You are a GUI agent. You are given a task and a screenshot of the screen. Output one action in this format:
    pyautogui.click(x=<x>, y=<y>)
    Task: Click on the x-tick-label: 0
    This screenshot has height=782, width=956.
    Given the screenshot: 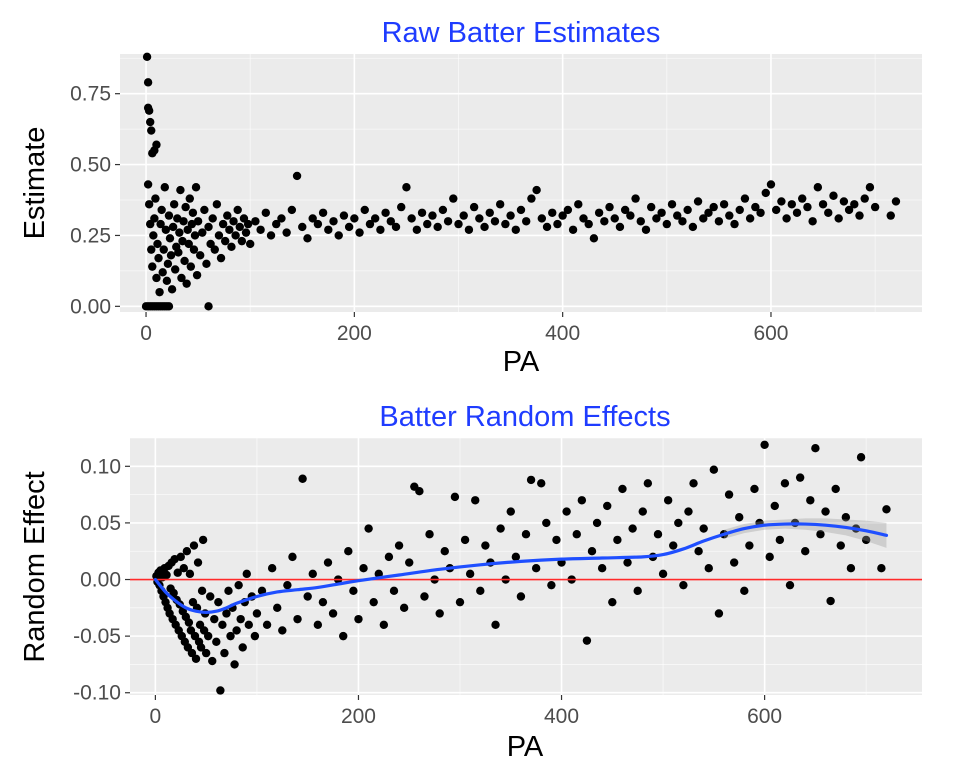 What is the action you would take?
    pyautogui.click(x=146, y=333)
    